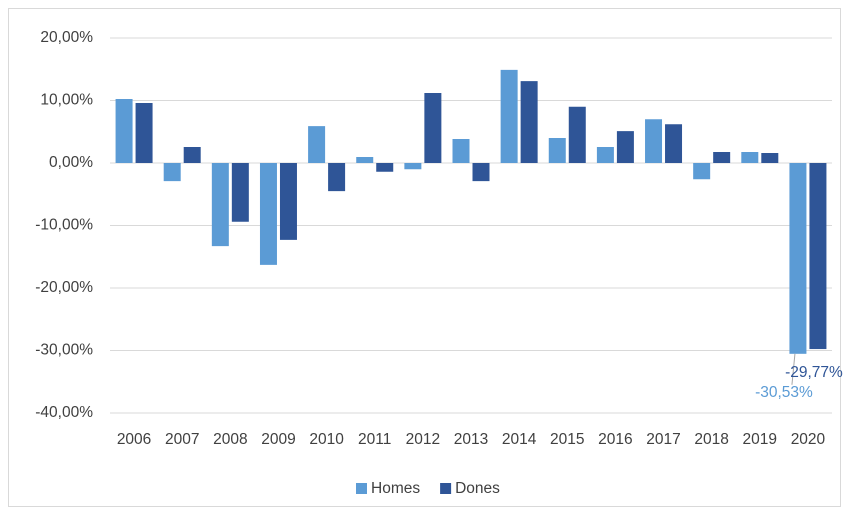  Describe the element at coordinates (326, 439) in the screenshot. I see `x-tick-label: 2010` at that location.